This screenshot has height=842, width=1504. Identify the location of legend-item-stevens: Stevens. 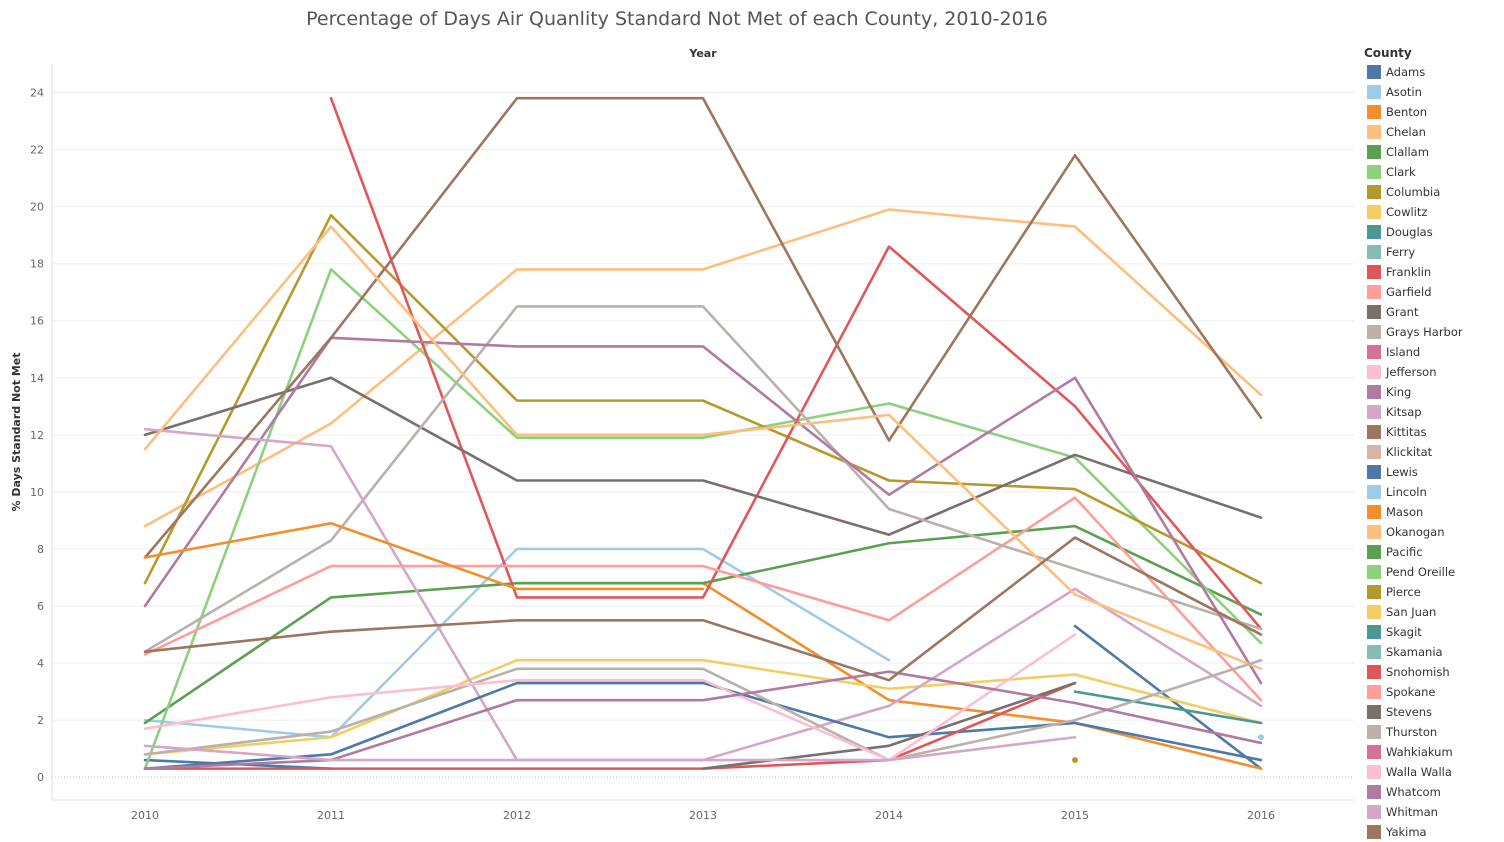
(1433, 712).